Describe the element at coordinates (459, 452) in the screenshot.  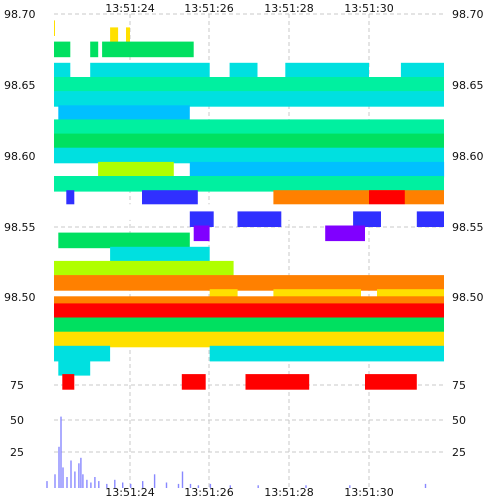
I see `volume-right-tick-2: 25` at that location.